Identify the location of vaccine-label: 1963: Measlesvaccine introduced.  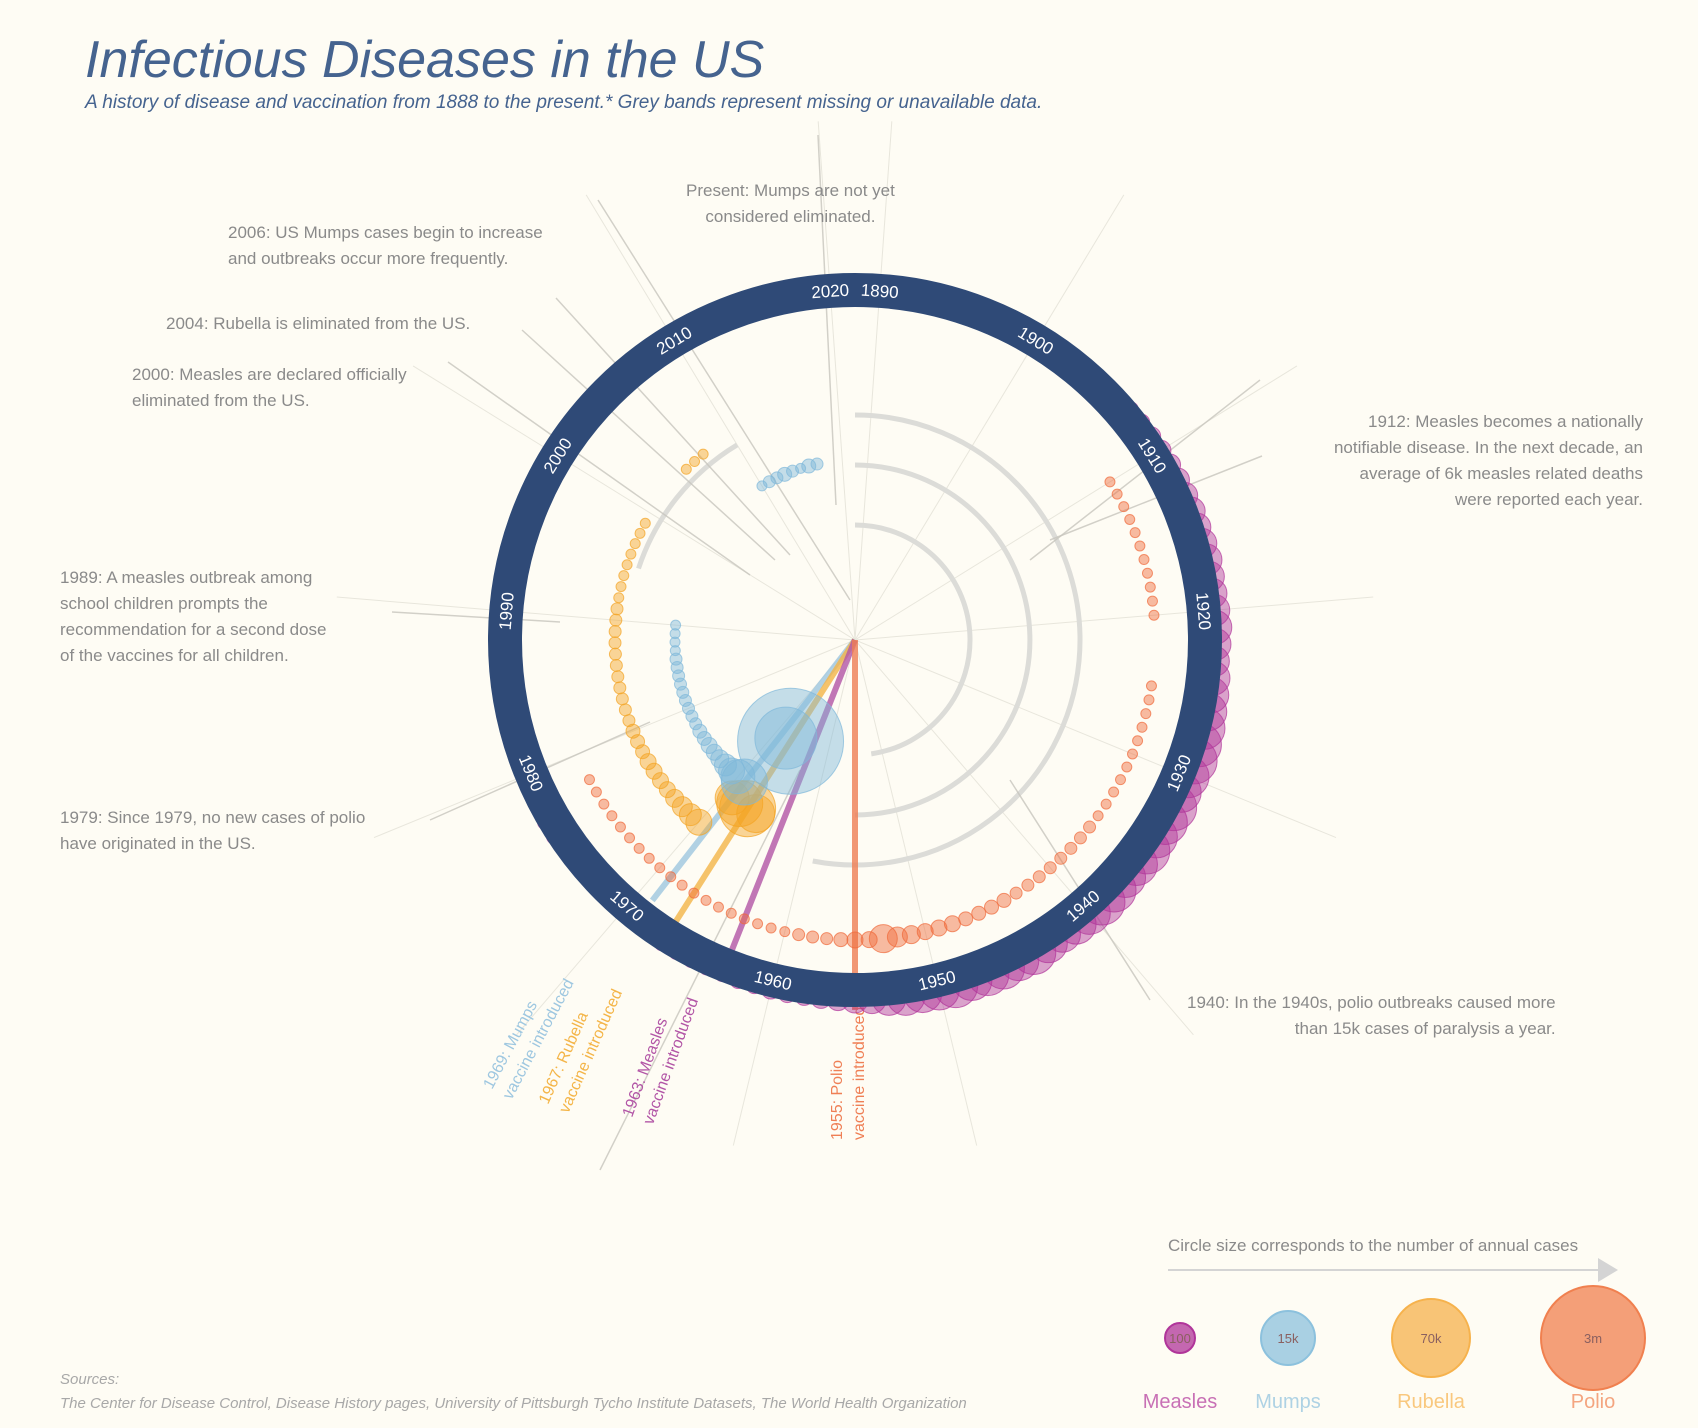
(661, 1057).